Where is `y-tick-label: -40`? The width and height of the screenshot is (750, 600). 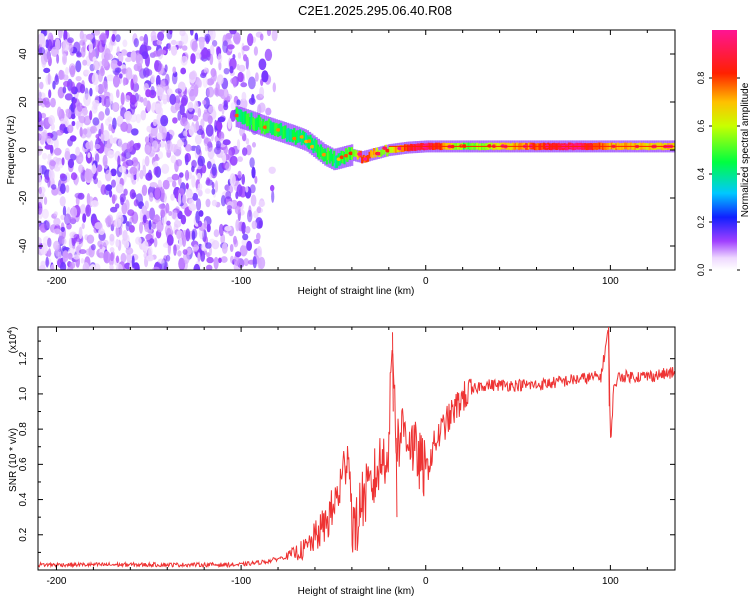
y-tick-label: -40 is located at coordinates (23, 245).